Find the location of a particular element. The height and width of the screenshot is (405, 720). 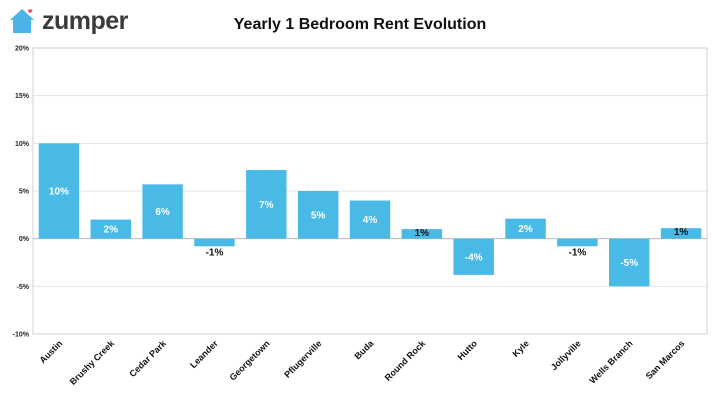

y-tick-label: -10% is located at coordinates (21, 335).